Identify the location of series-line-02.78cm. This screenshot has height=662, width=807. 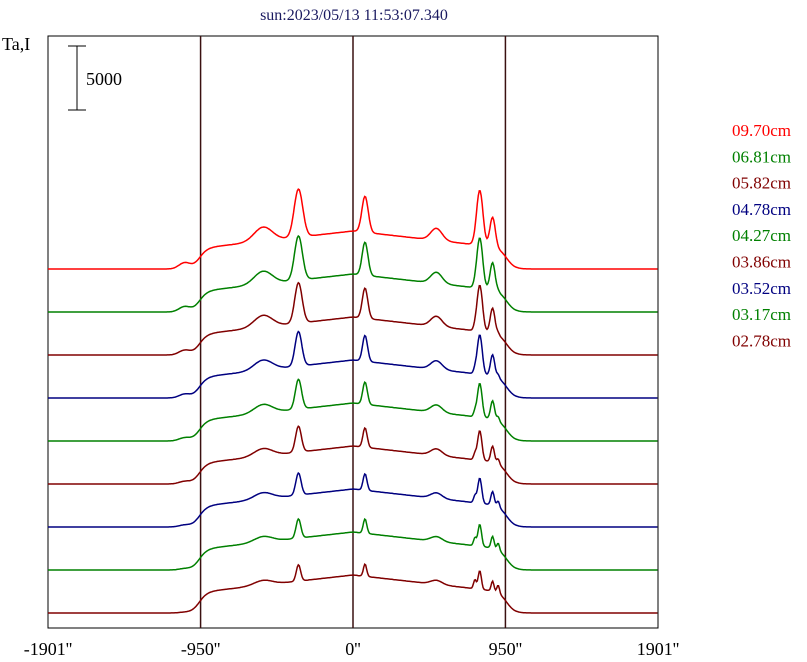
(353, 588).